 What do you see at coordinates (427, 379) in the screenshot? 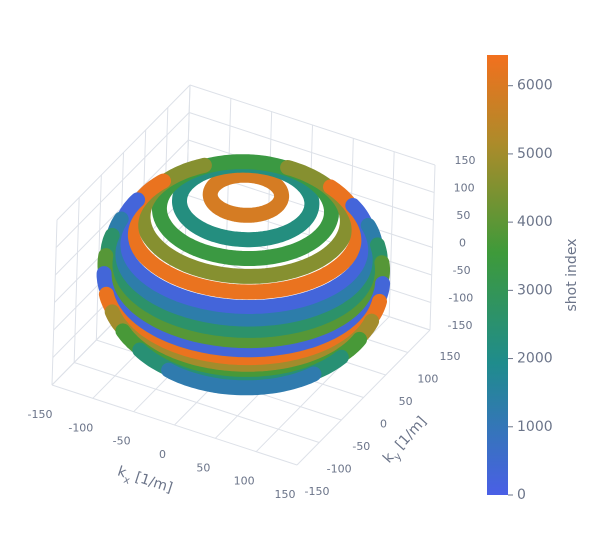
I see `y-tick-label: 100` at bounding box center [427, 379].